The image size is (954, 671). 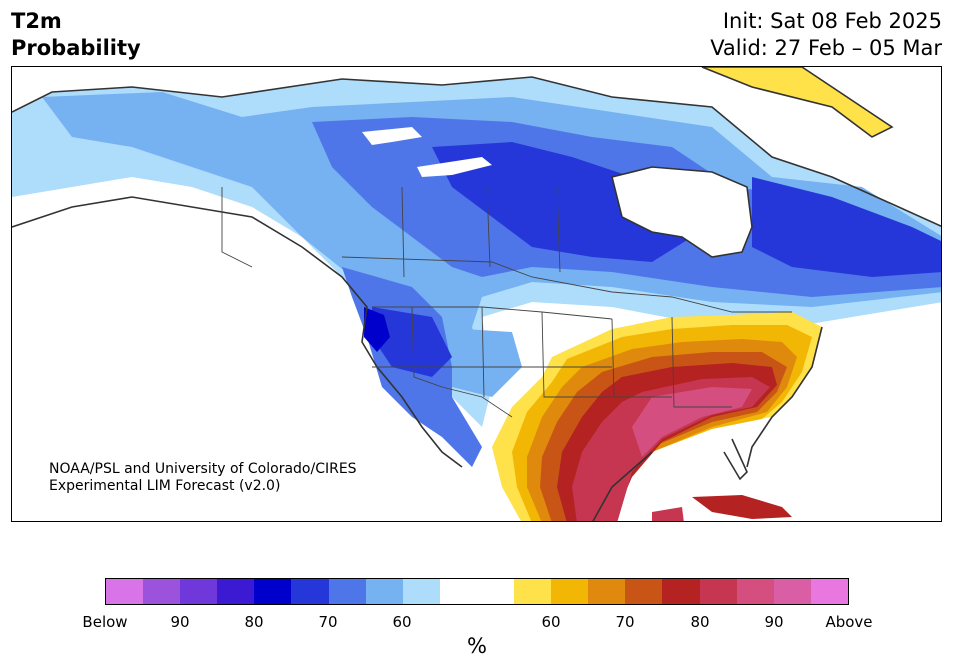 What do you see at coordinates (76, 35) in the screenshot?
I see `map-title: T2m Probability` at bounding box center [76, 35].